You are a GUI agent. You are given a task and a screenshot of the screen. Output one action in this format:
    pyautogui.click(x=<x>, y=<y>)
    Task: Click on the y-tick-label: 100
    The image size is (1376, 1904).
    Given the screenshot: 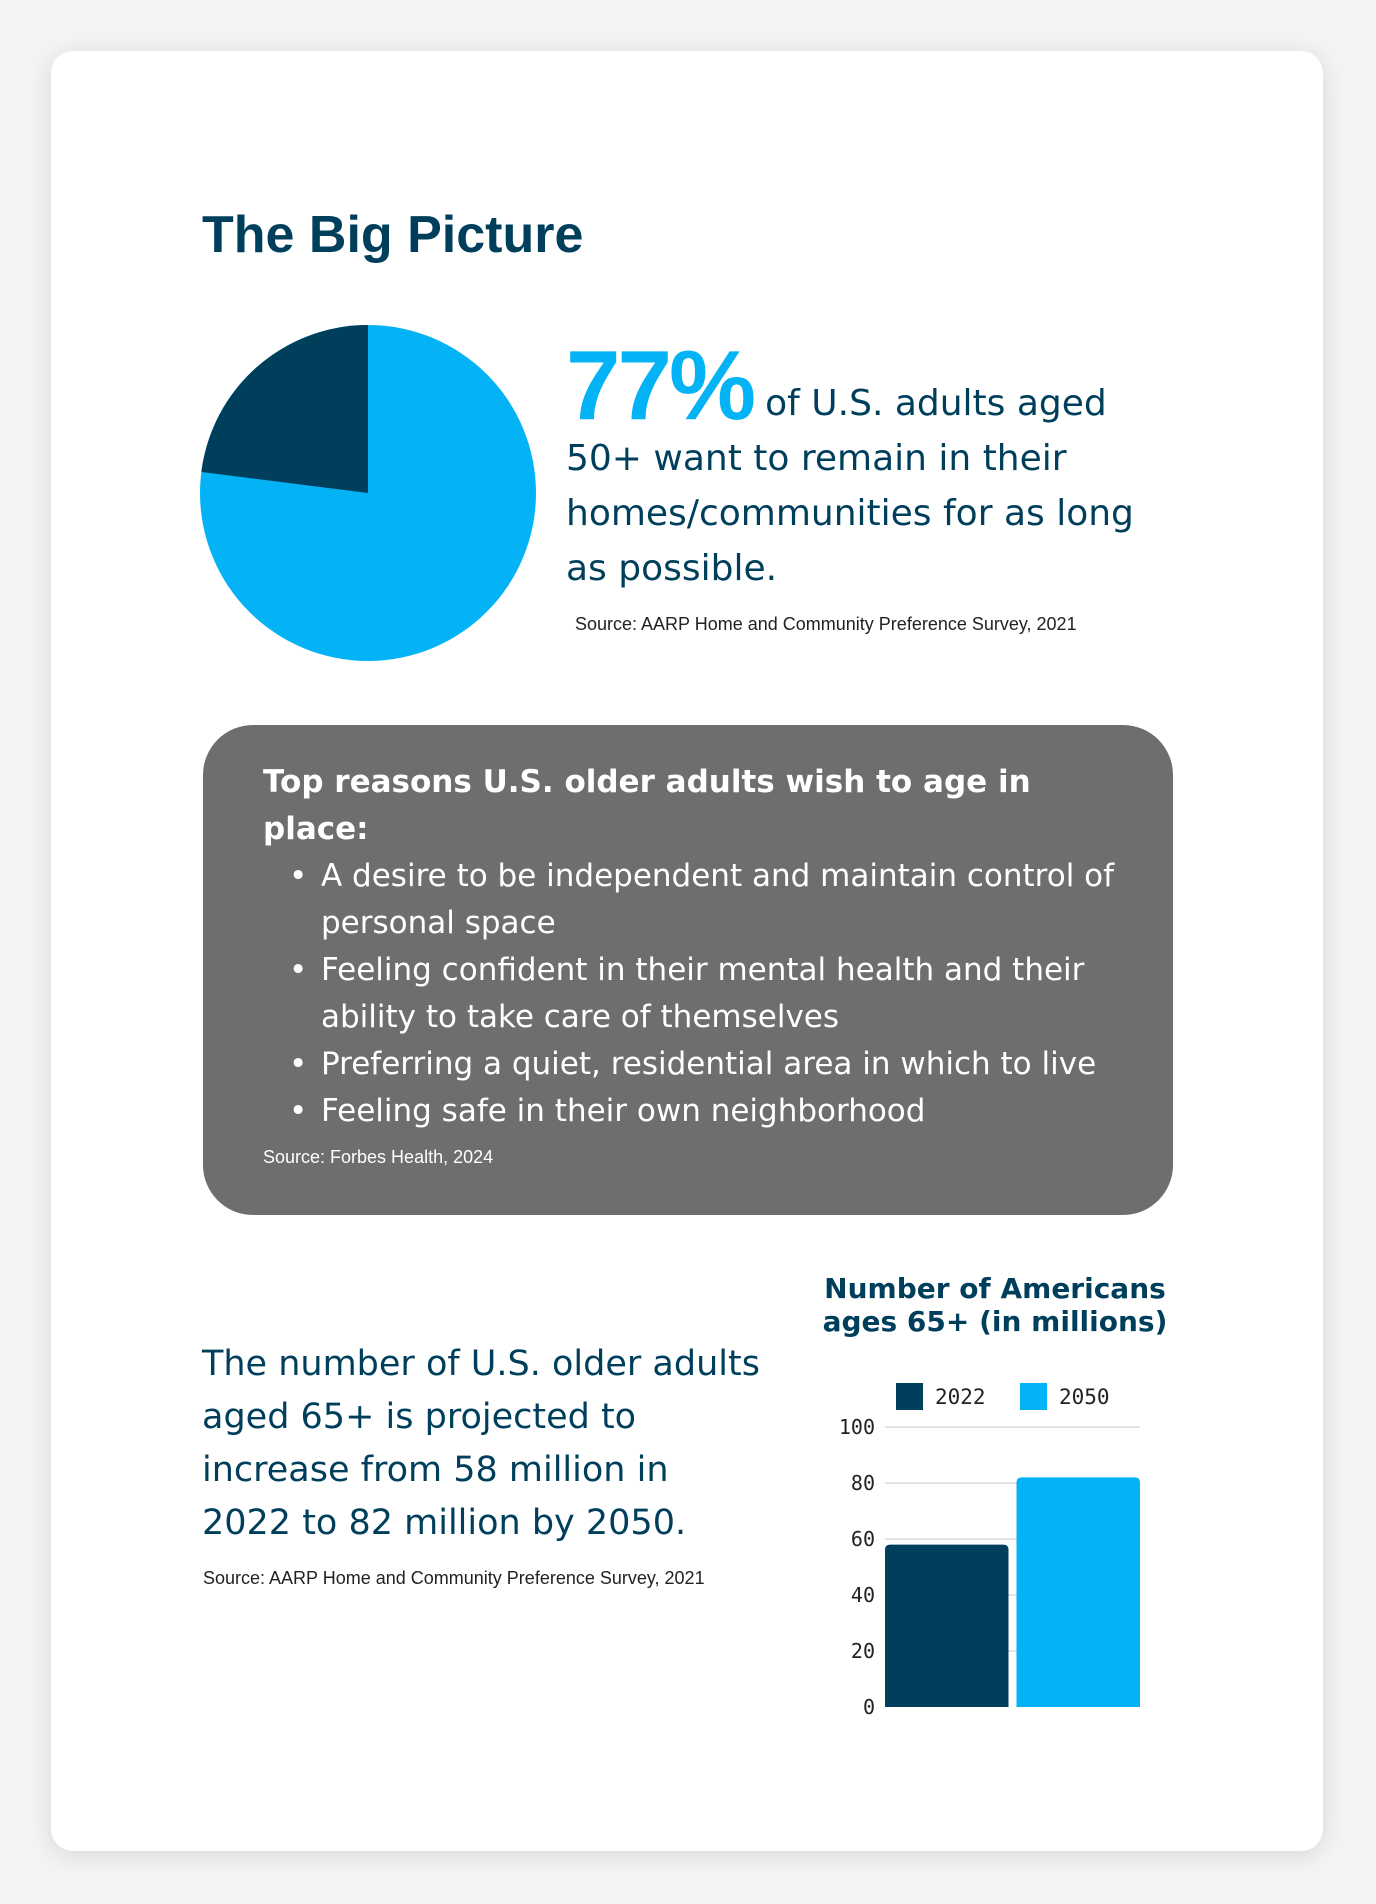 What is the action you would take?
    pyautogui.click(x=857, y=1427)
    